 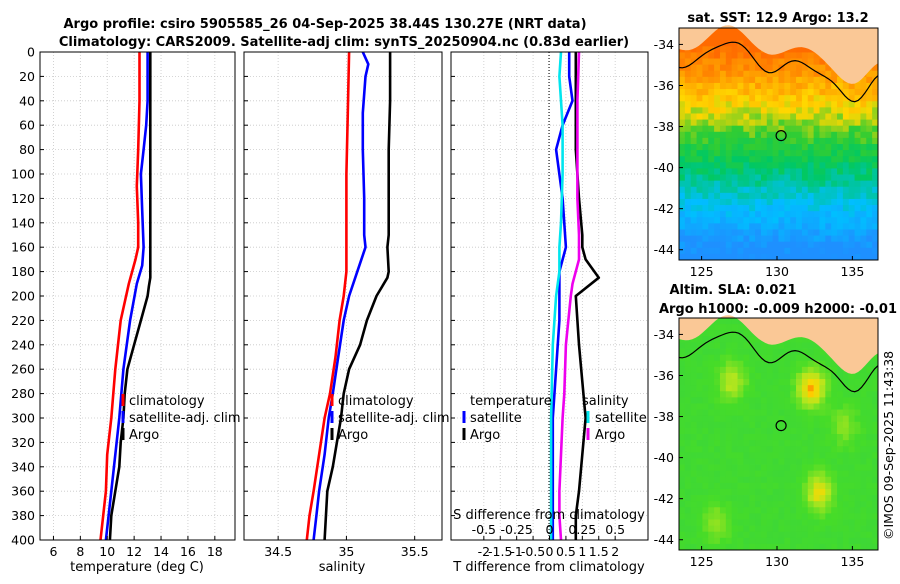 What do you see at coordinates (80, 551) in the screenshot?
I see `xtick-8: 8` at bounding box center [80, 551].